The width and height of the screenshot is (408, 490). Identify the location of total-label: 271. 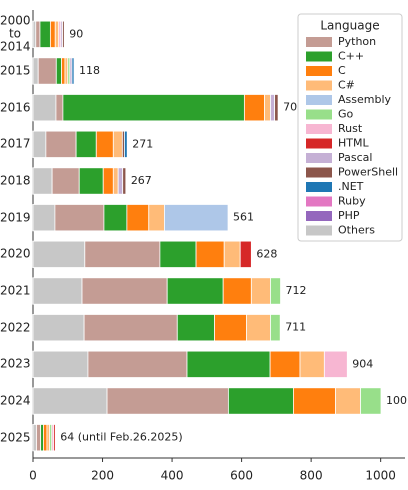
(142, 143).